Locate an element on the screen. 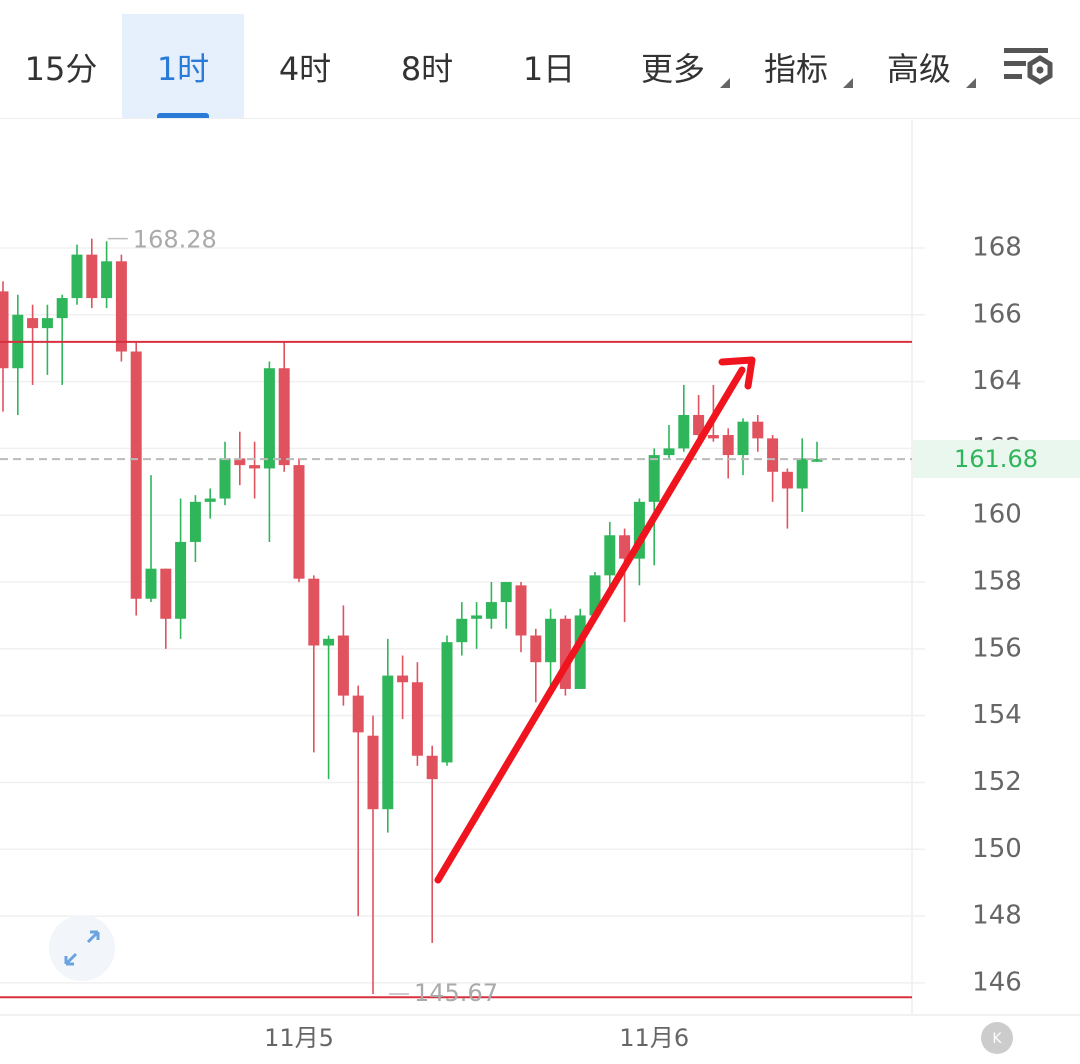  x-tick-label: 11月6 is located at coordinates (654, 1038).